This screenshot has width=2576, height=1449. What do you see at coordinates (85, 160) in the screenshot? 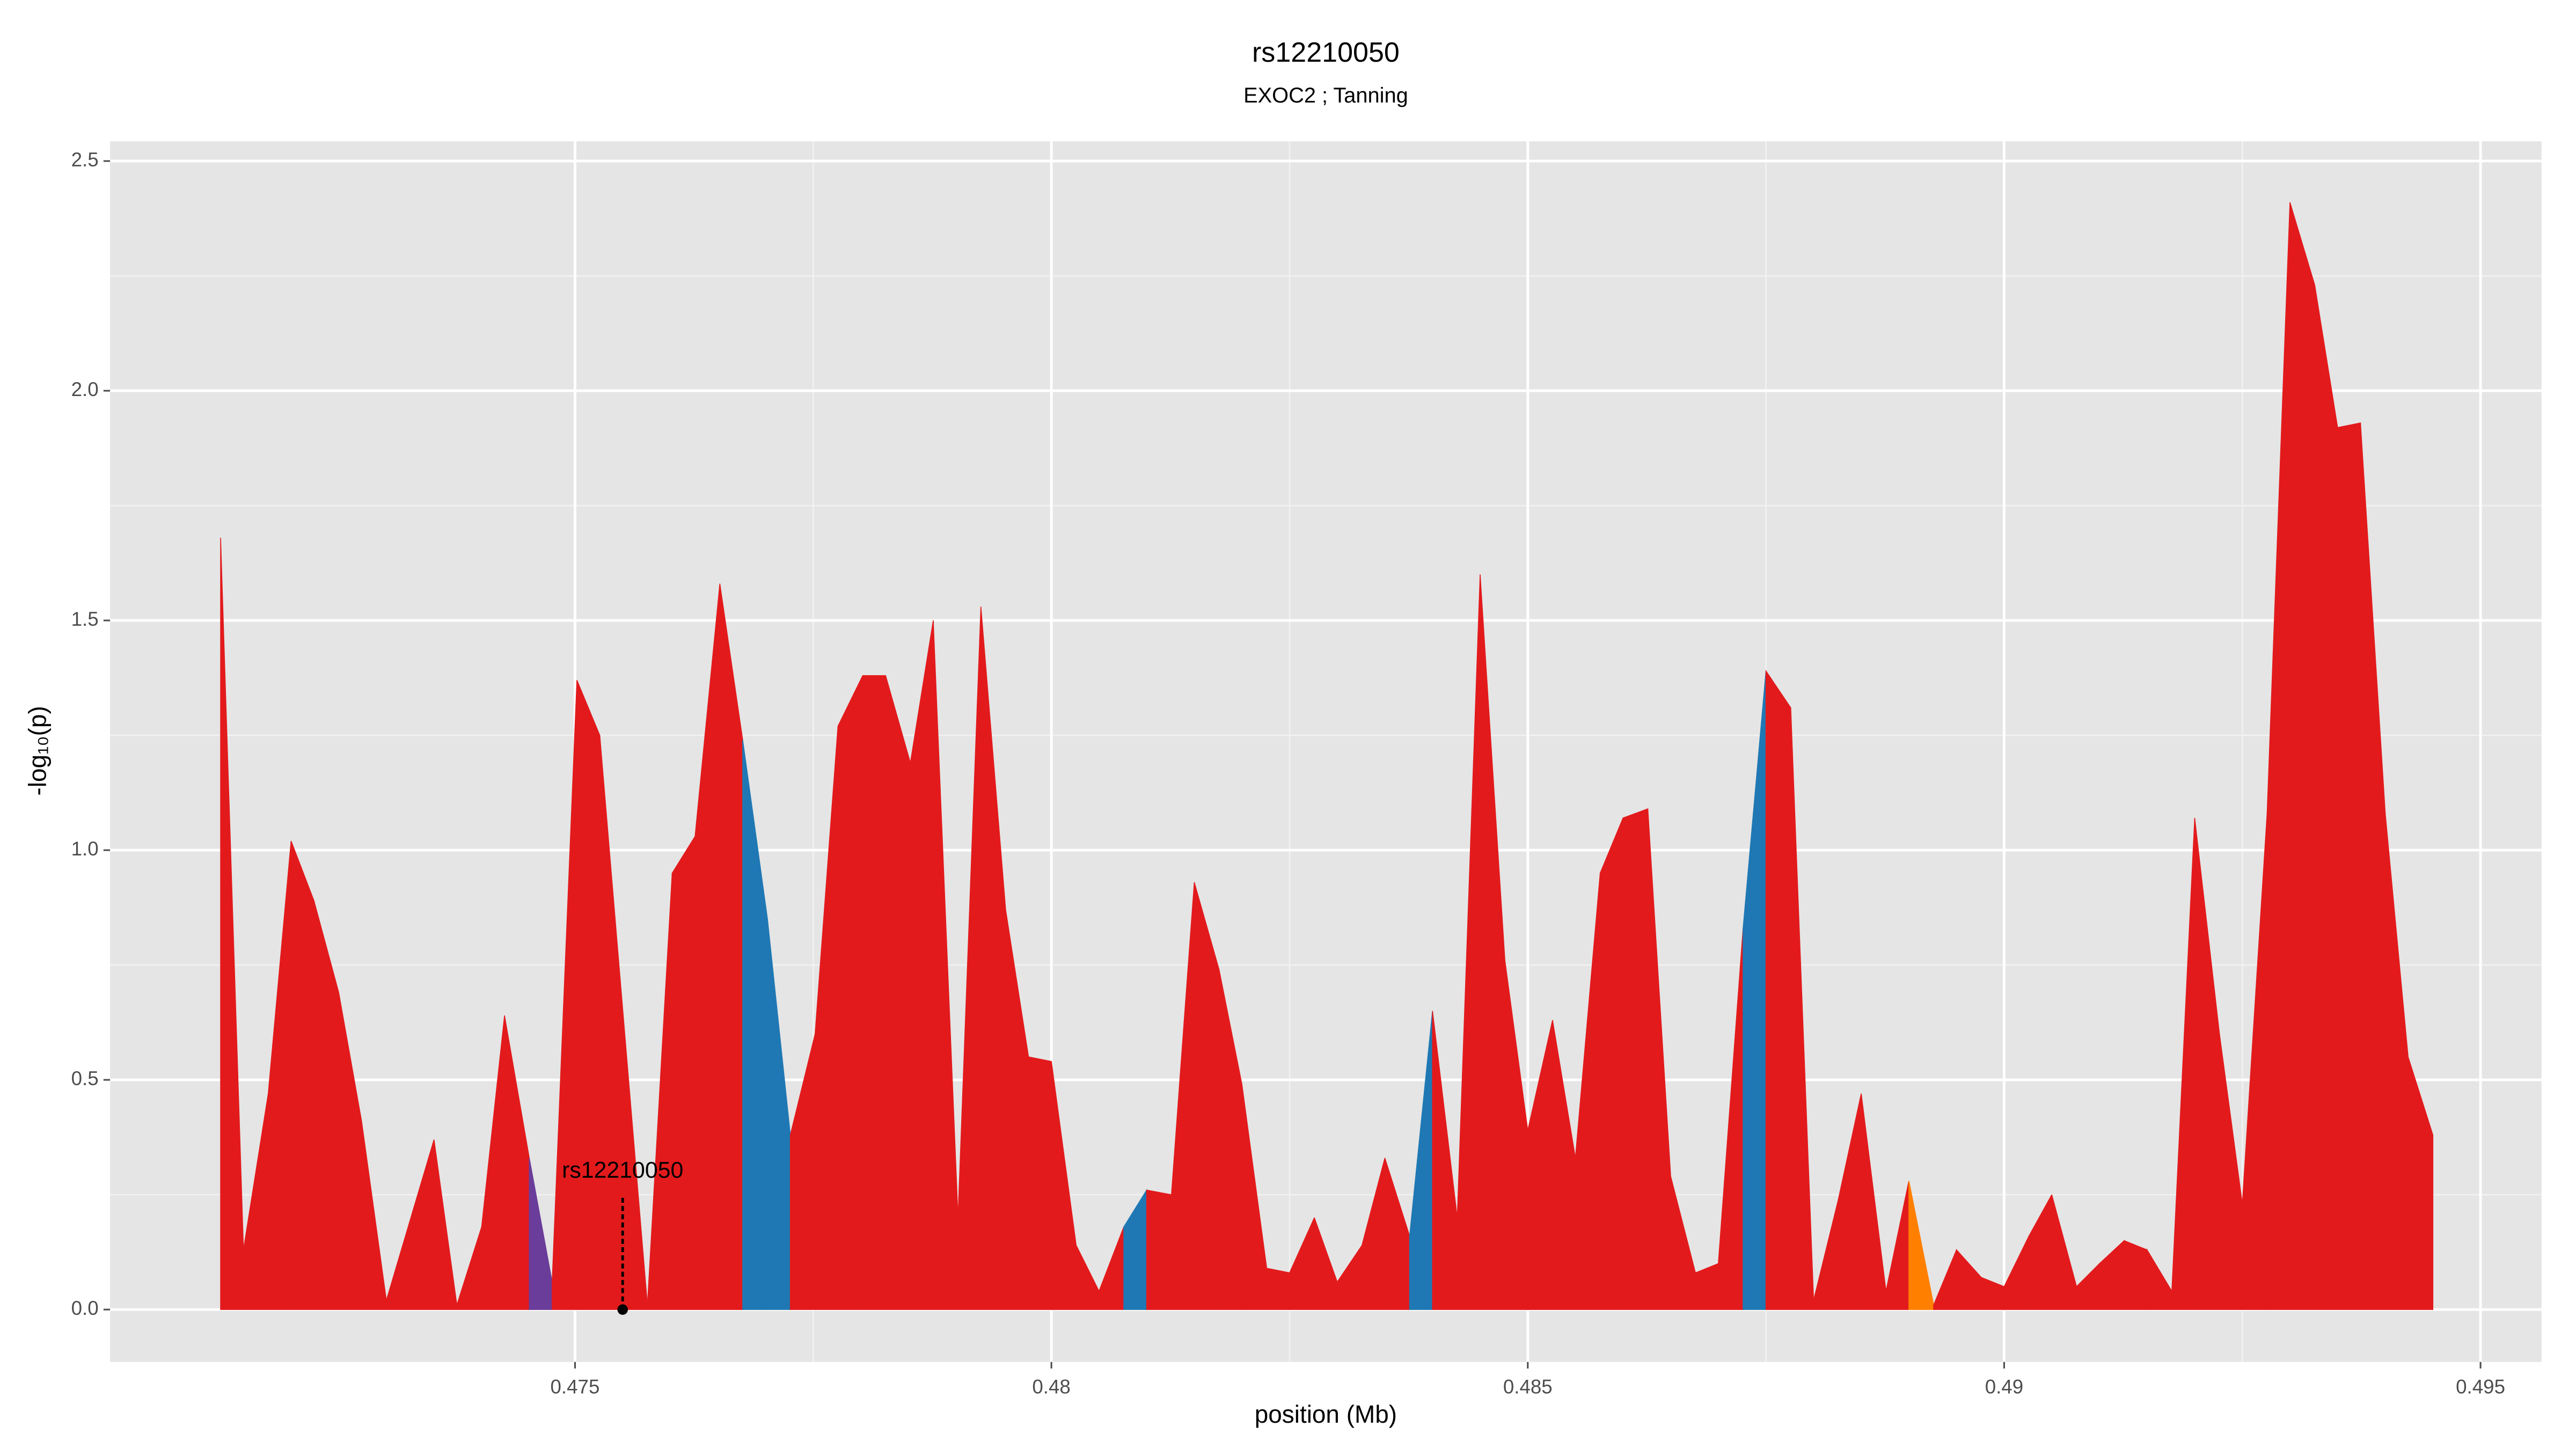
I see `y-tick-label: 2.5` at bounding box center [85, 160].